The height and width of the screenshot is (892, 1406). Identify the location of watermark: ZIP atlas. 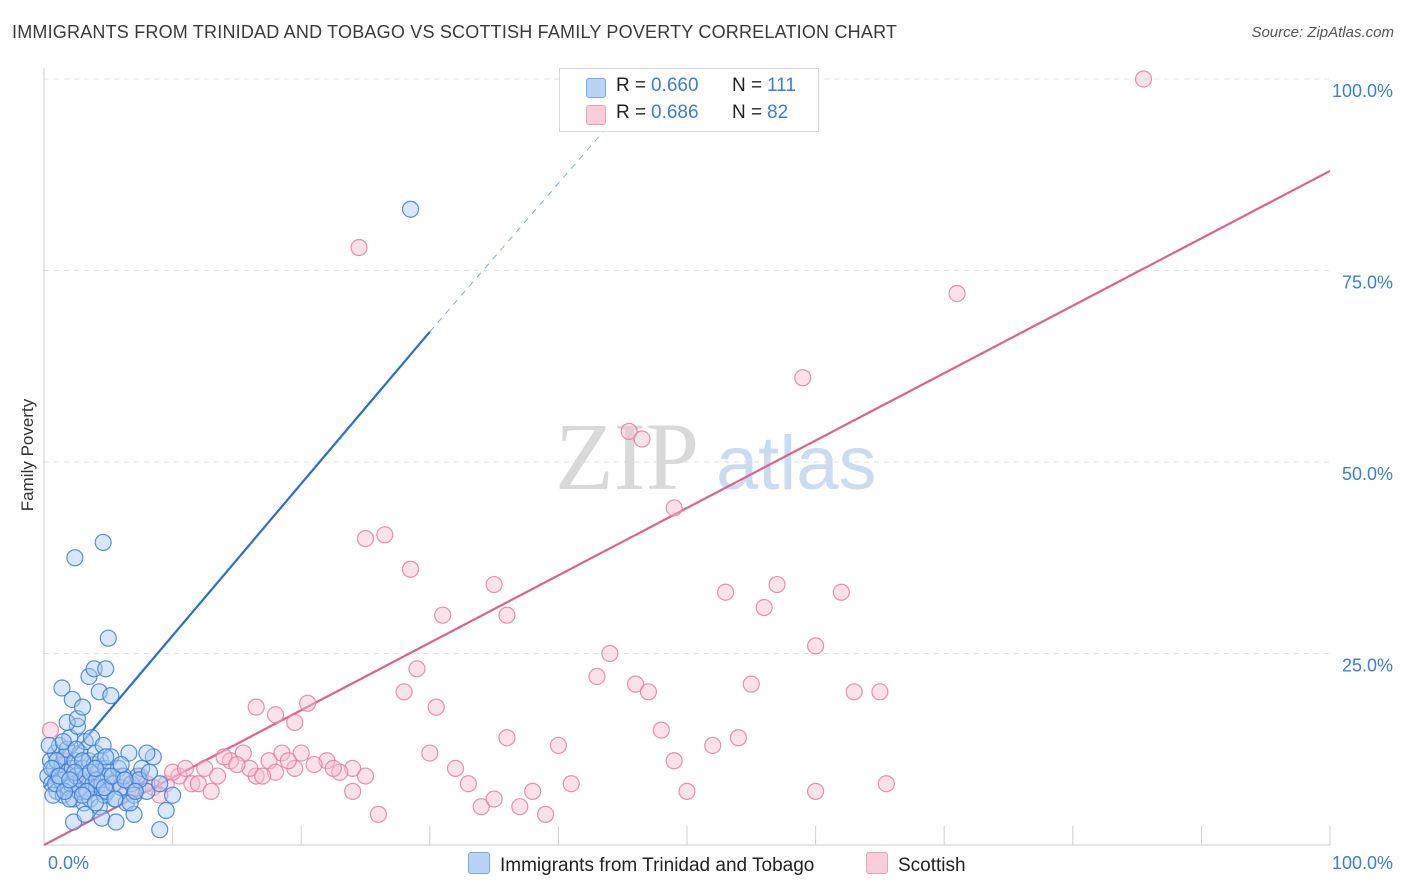
(716, 456).